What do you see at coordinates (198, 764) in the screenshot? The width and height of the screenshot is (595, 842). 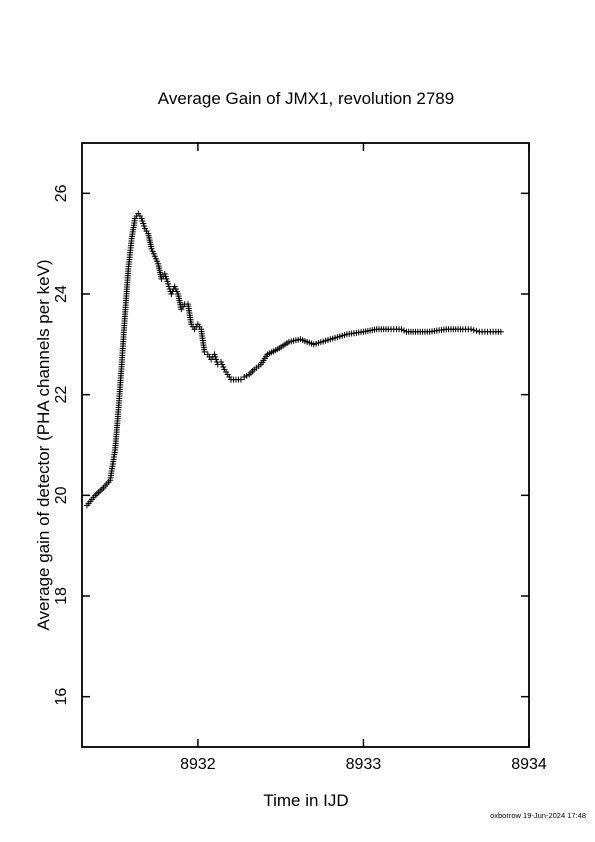 I see `x-tick-label: 8932` at bounding box center [198, 764].